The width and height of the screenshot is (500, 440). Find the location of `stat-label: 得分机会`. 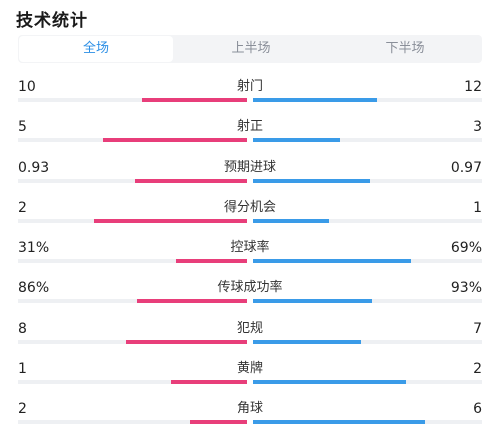

stat-label: 得分机会 is located at coordinates (249, 207).